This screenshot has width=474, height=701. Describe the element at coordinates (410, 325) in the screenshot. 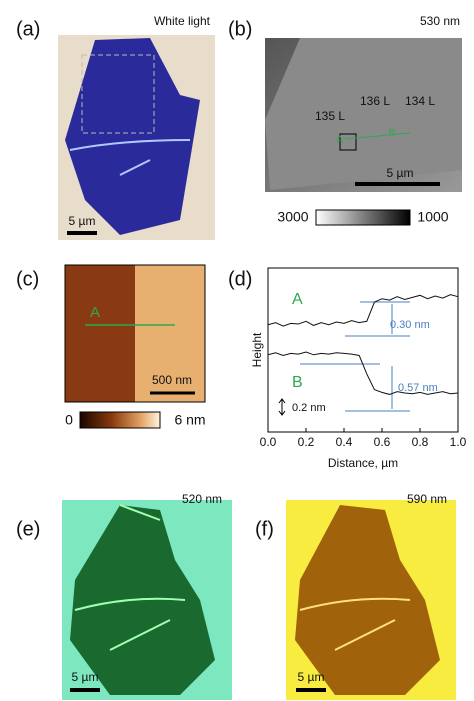

I see `annotation: 0.30 nm` at that location.